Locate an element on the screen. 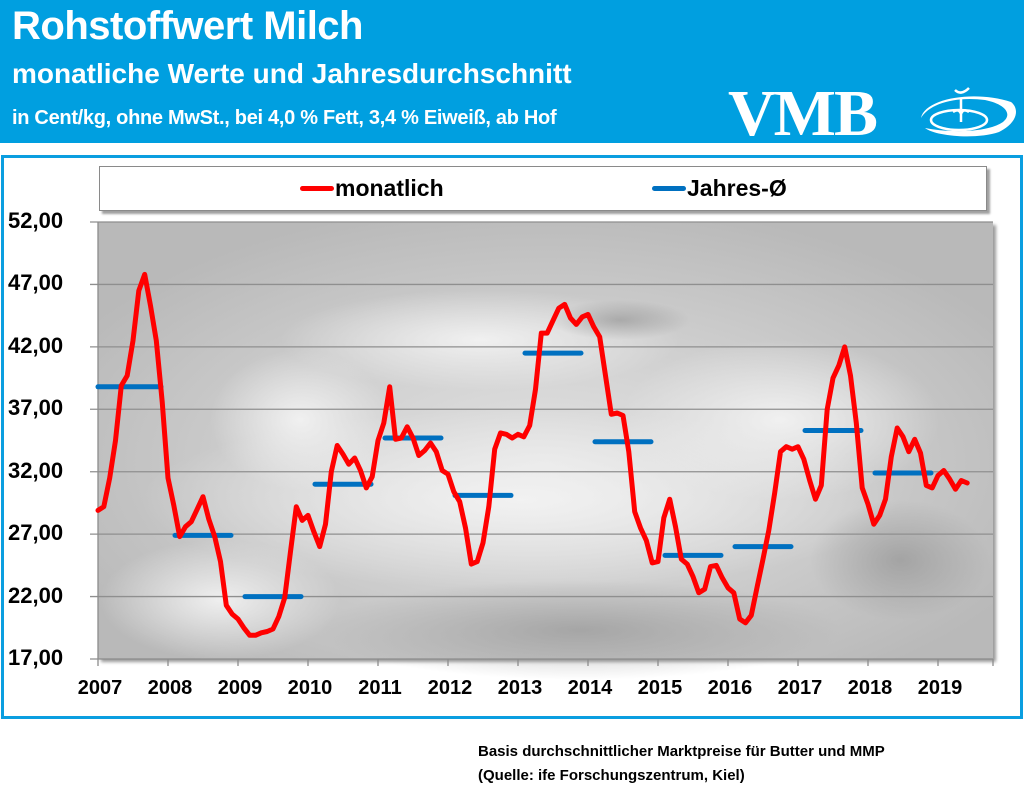 This screenshot has height=802, width=1024. footnote-source: (Quelle: ife Forschungszentrum, Kiel) is located at coordinates (611, 775).